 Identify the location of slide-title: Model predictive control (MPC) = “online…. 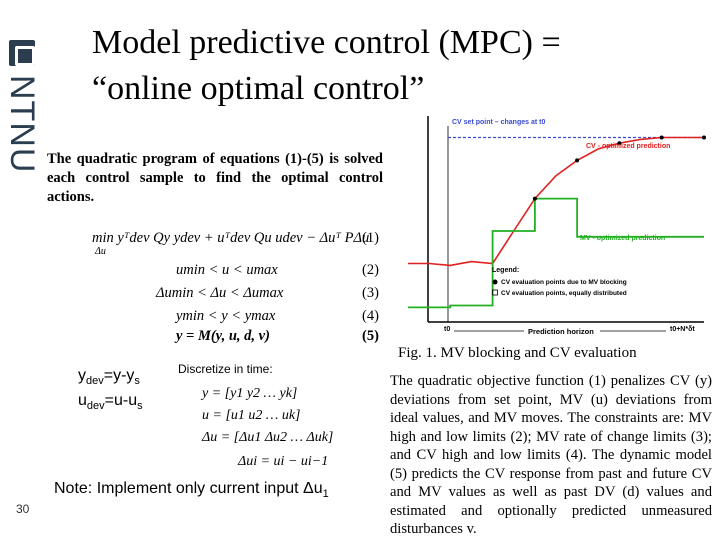
(392, 66).